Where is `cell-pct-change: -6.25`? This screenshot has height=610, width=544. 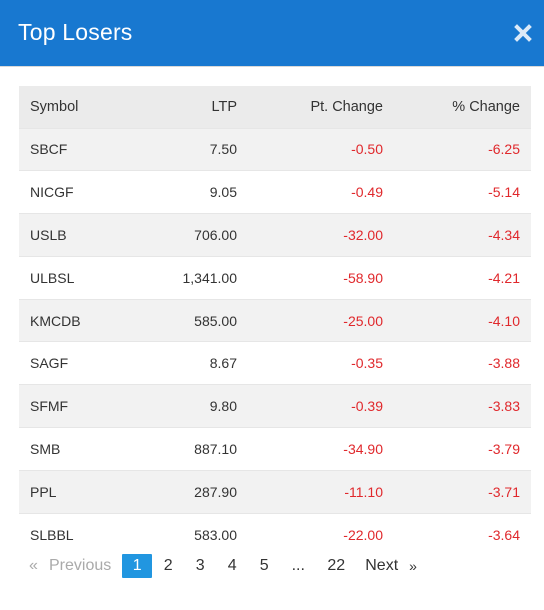 cell-pct-change: -6.25 is located at coordinates (504, 149).